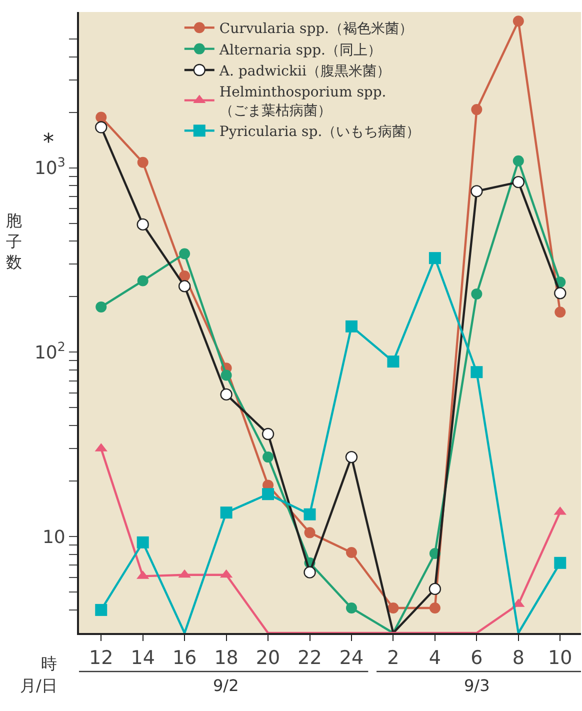  I want to click on x-tick-label: 2, so click(393, 657).